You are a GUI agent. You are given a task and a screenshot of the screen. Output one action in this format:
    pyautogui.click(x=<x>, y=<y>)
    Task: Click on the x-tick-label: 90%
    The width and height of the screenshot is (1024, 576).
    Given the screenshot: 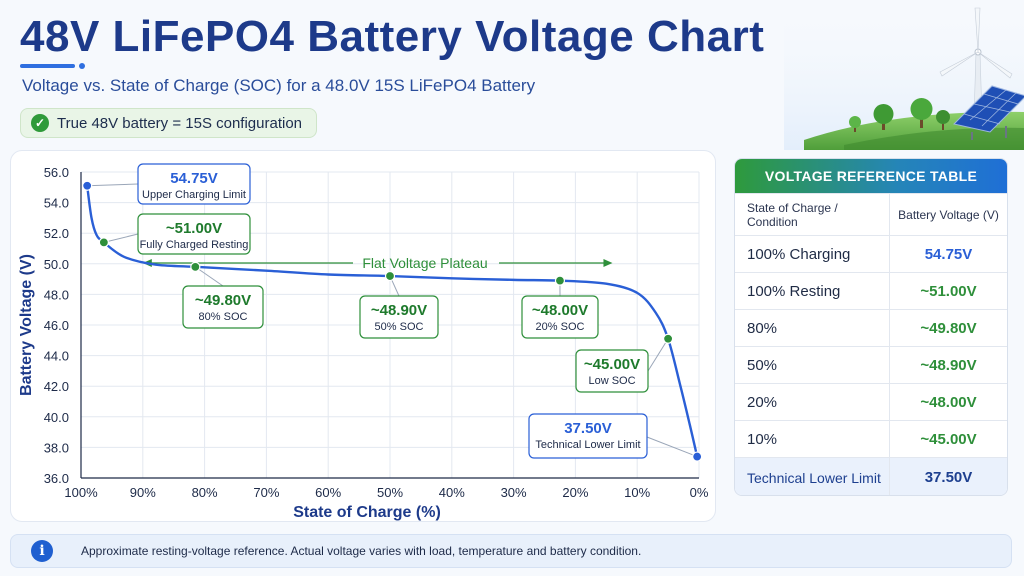 What is the action you would take?
    pyautogui.click(x=143, y=492)
    